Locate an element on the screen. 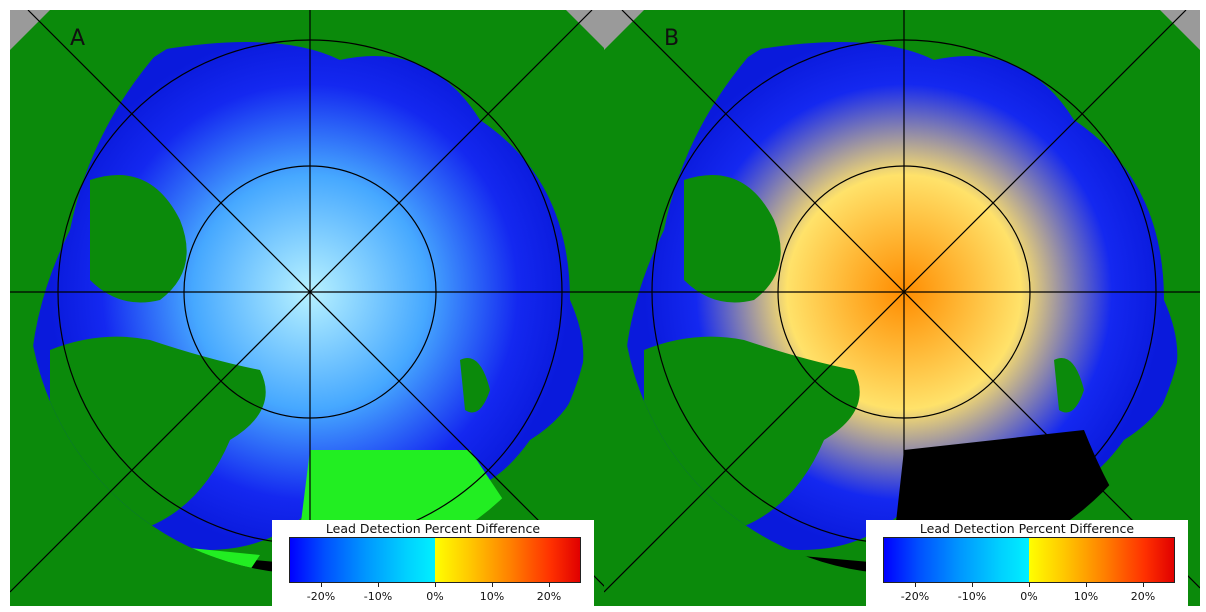 The height and width of the screenshot is (612, 1206). panel-label: B is located at coordinates (672, 38).